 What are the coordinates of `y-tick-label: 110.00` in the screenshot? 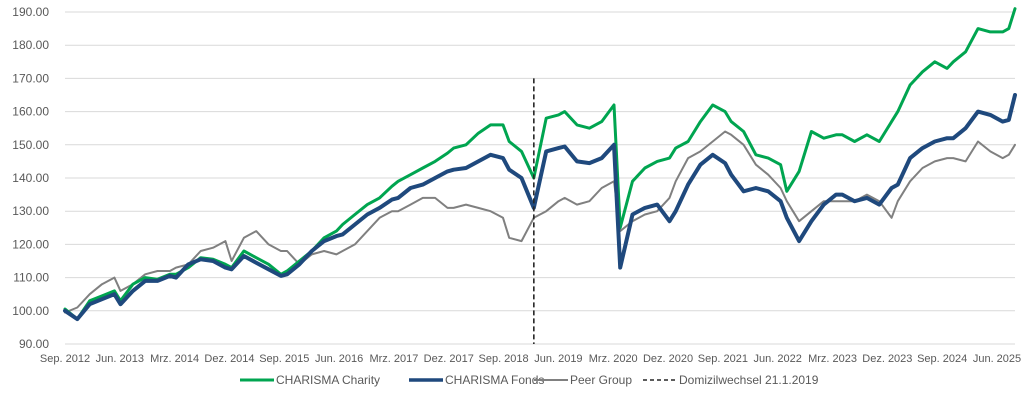 It's located at (31, 278).